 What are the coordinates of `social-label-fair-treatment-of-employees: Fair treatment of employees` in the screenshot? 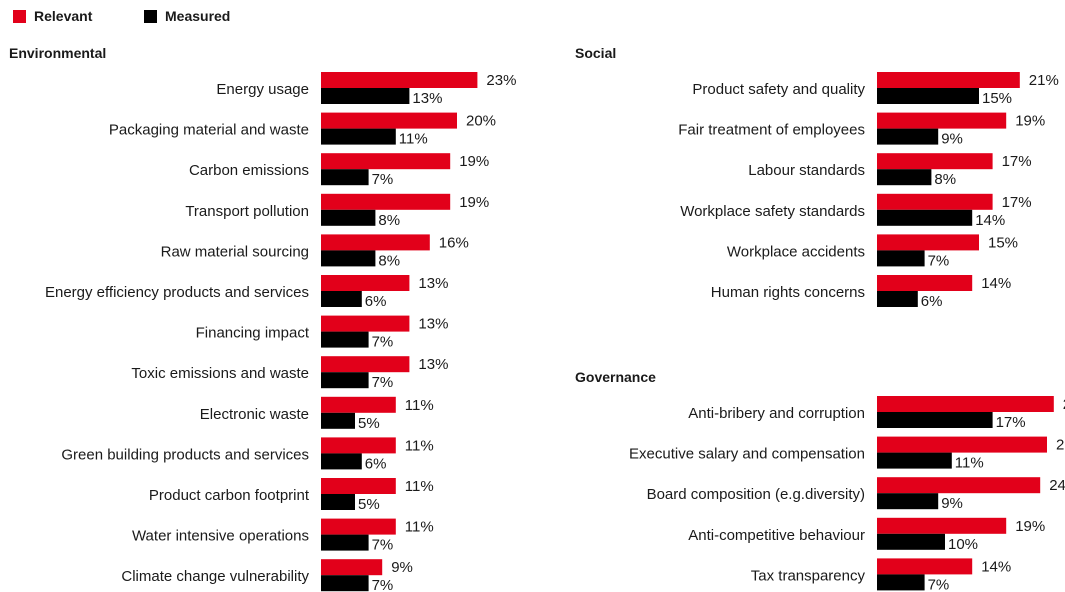 It's located at (771, 130).